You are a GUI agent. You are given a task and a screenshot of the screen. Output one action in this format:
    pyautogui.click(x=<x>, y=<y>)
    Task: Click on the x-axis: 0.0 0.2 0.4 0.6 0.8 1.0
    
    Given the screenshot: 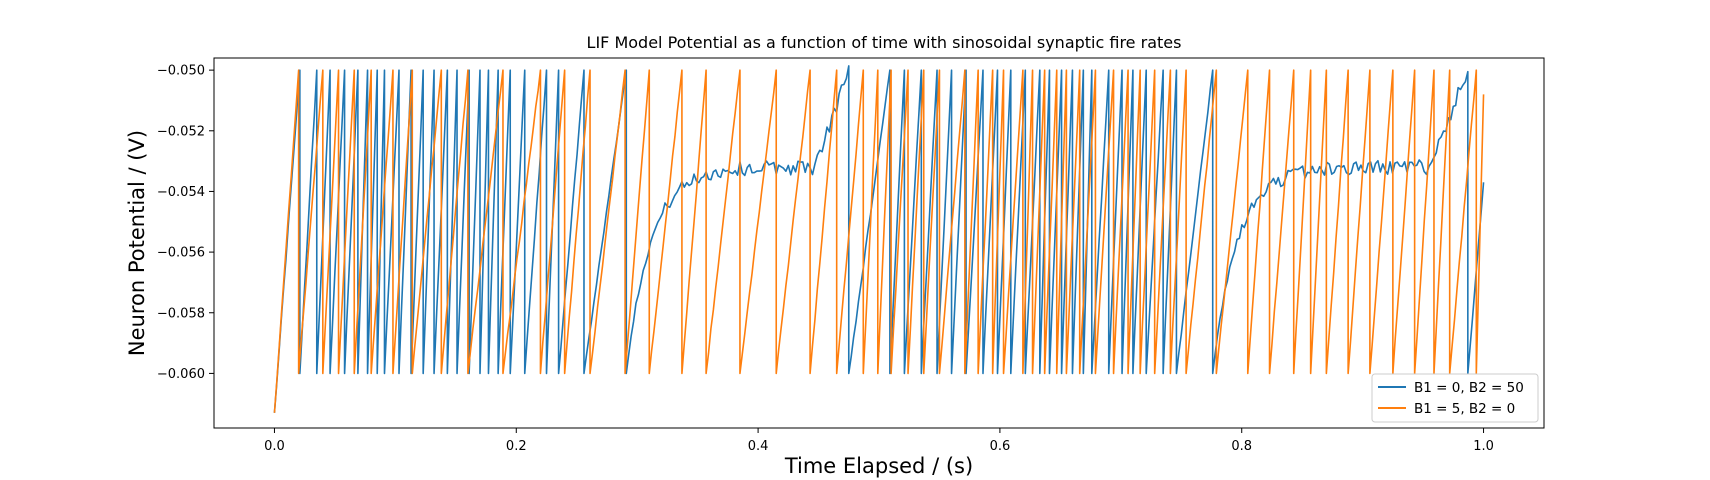 What is the action you would take?
    pyautogui.click(x=879, y=441)
    